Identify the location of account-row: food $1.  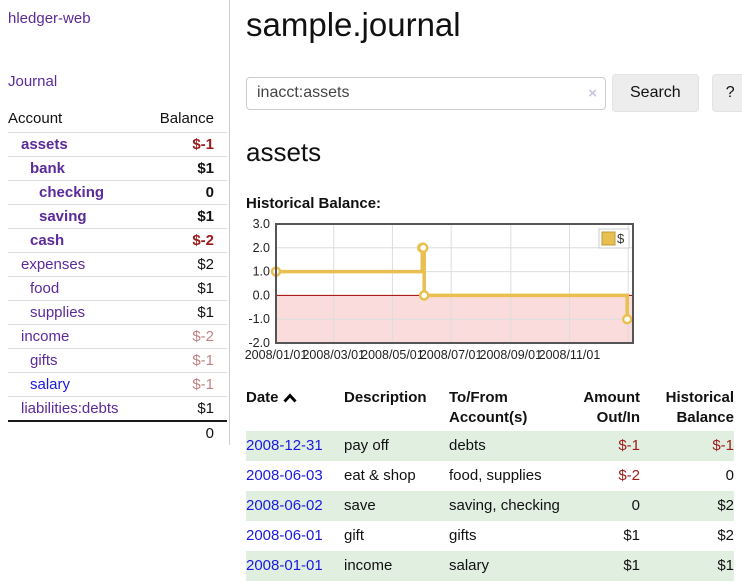
(117, 288).